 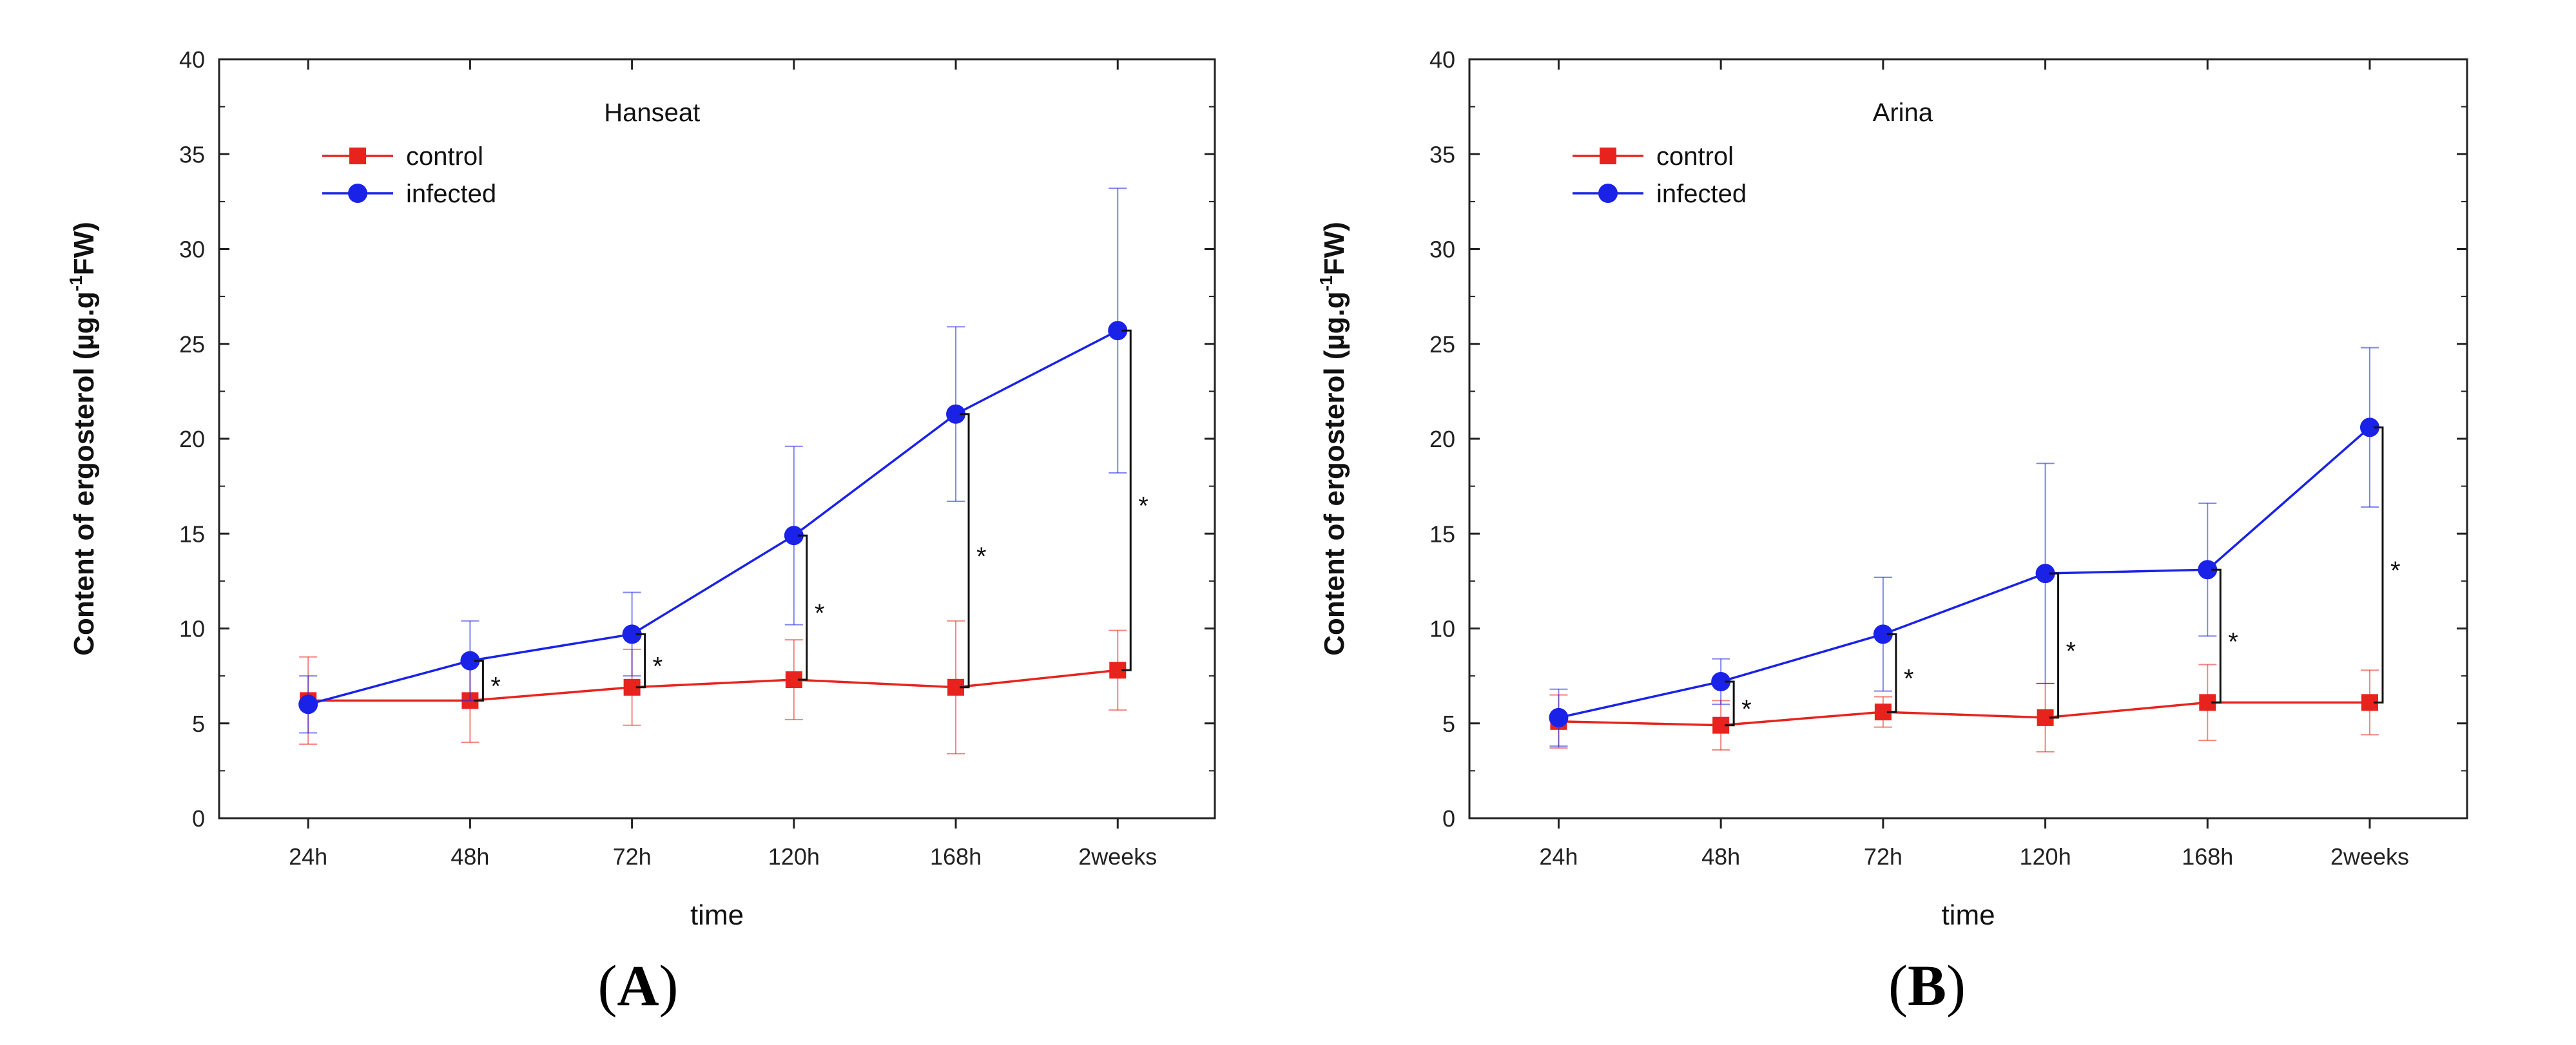 I want to click on panel-label: (B), so click(x=1927, y=986).